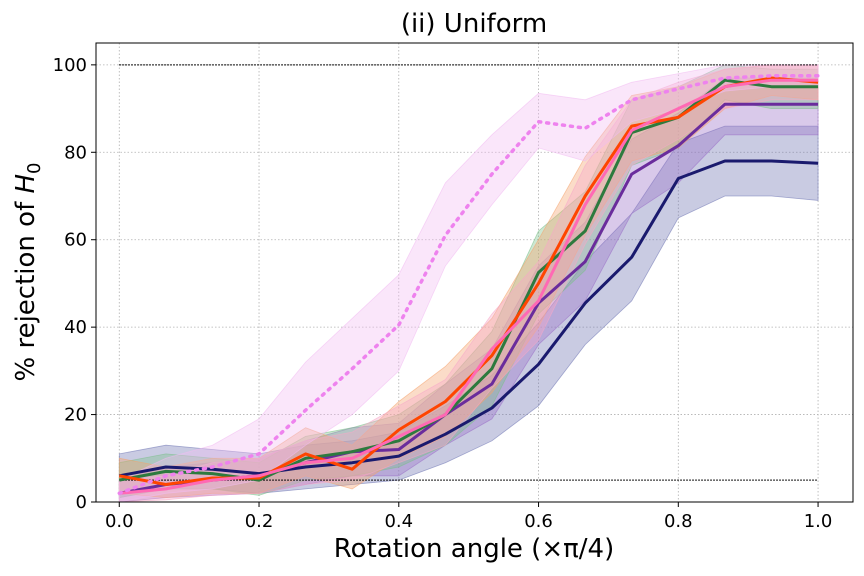  What do you see at coordinates (678, 521) in the screenshot?
I see `x-tick-label-4: 0.8` at bounding box center [678, 521].